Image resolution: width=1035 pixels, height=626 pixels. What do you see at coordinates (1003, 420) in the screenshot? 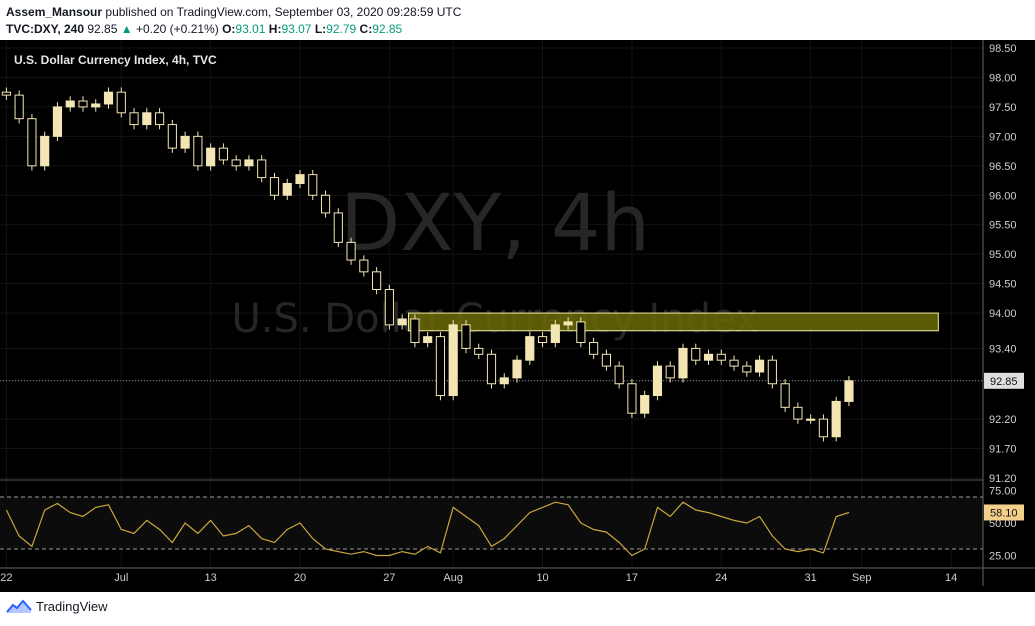
I see `price-tick-label: 92.20` at bounding box center [1003, 420].